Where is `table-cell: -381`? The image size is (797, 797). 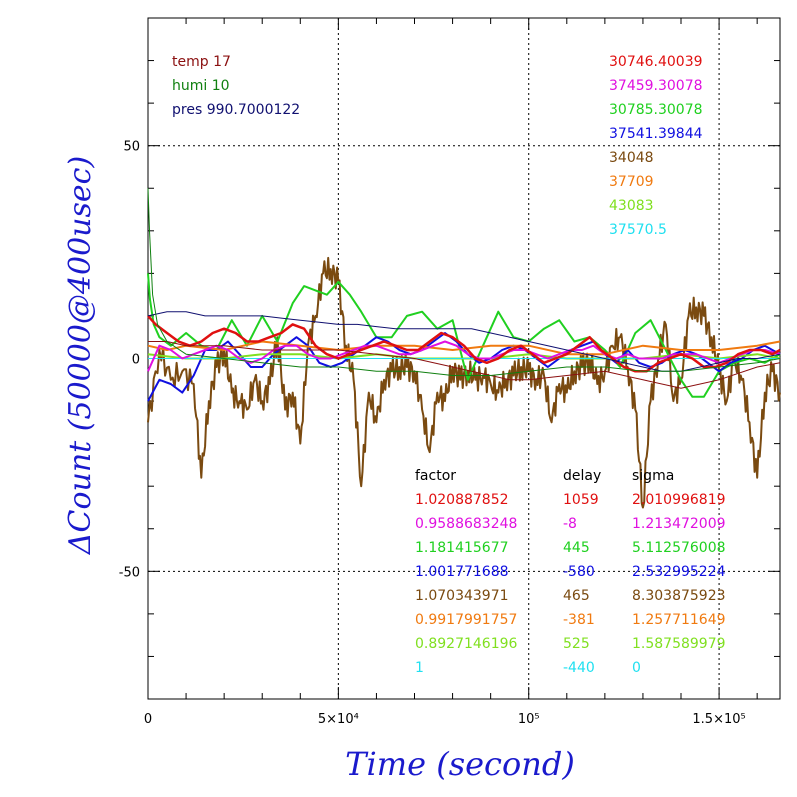 table-cell: -381 is located at coordinates (579, 620).